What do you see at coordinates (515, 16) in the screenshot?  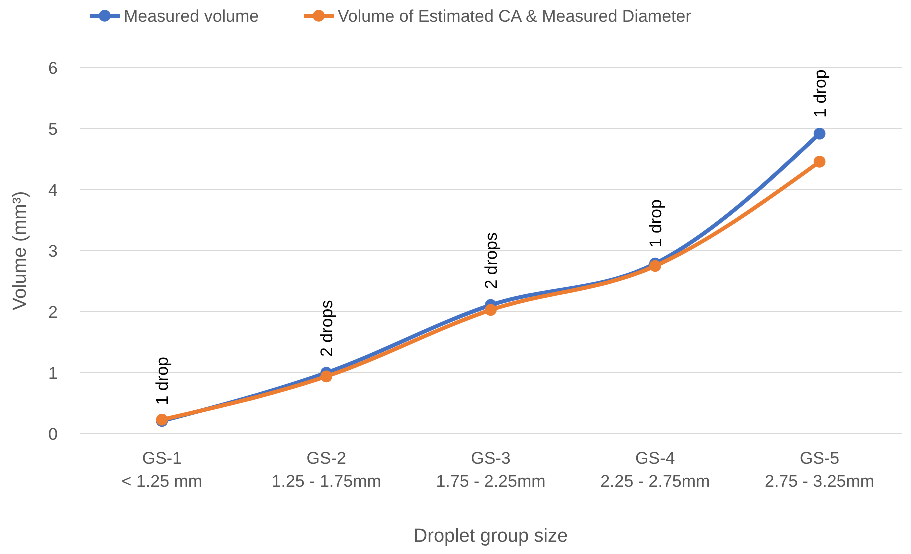 I see `legend-label: Volume of Estimated CA & Measured Diameter` at bounding box center [515, 16].